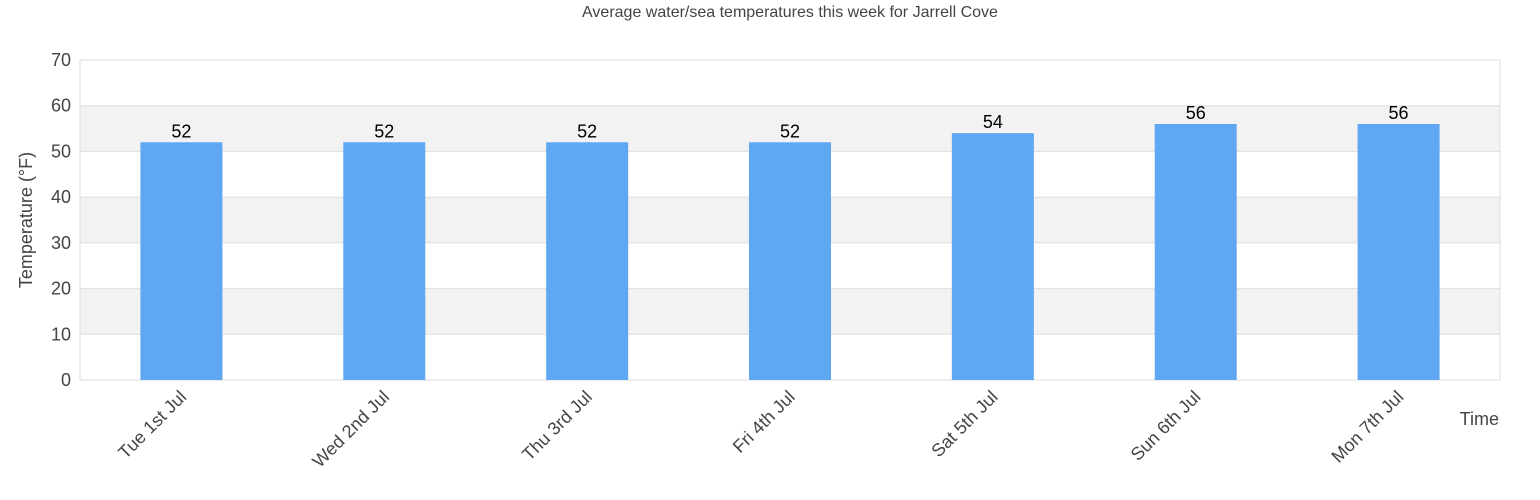  Describe the element at coordinates (61, 289) in the screenshot. I see `y-tick-label: 20` at that location.